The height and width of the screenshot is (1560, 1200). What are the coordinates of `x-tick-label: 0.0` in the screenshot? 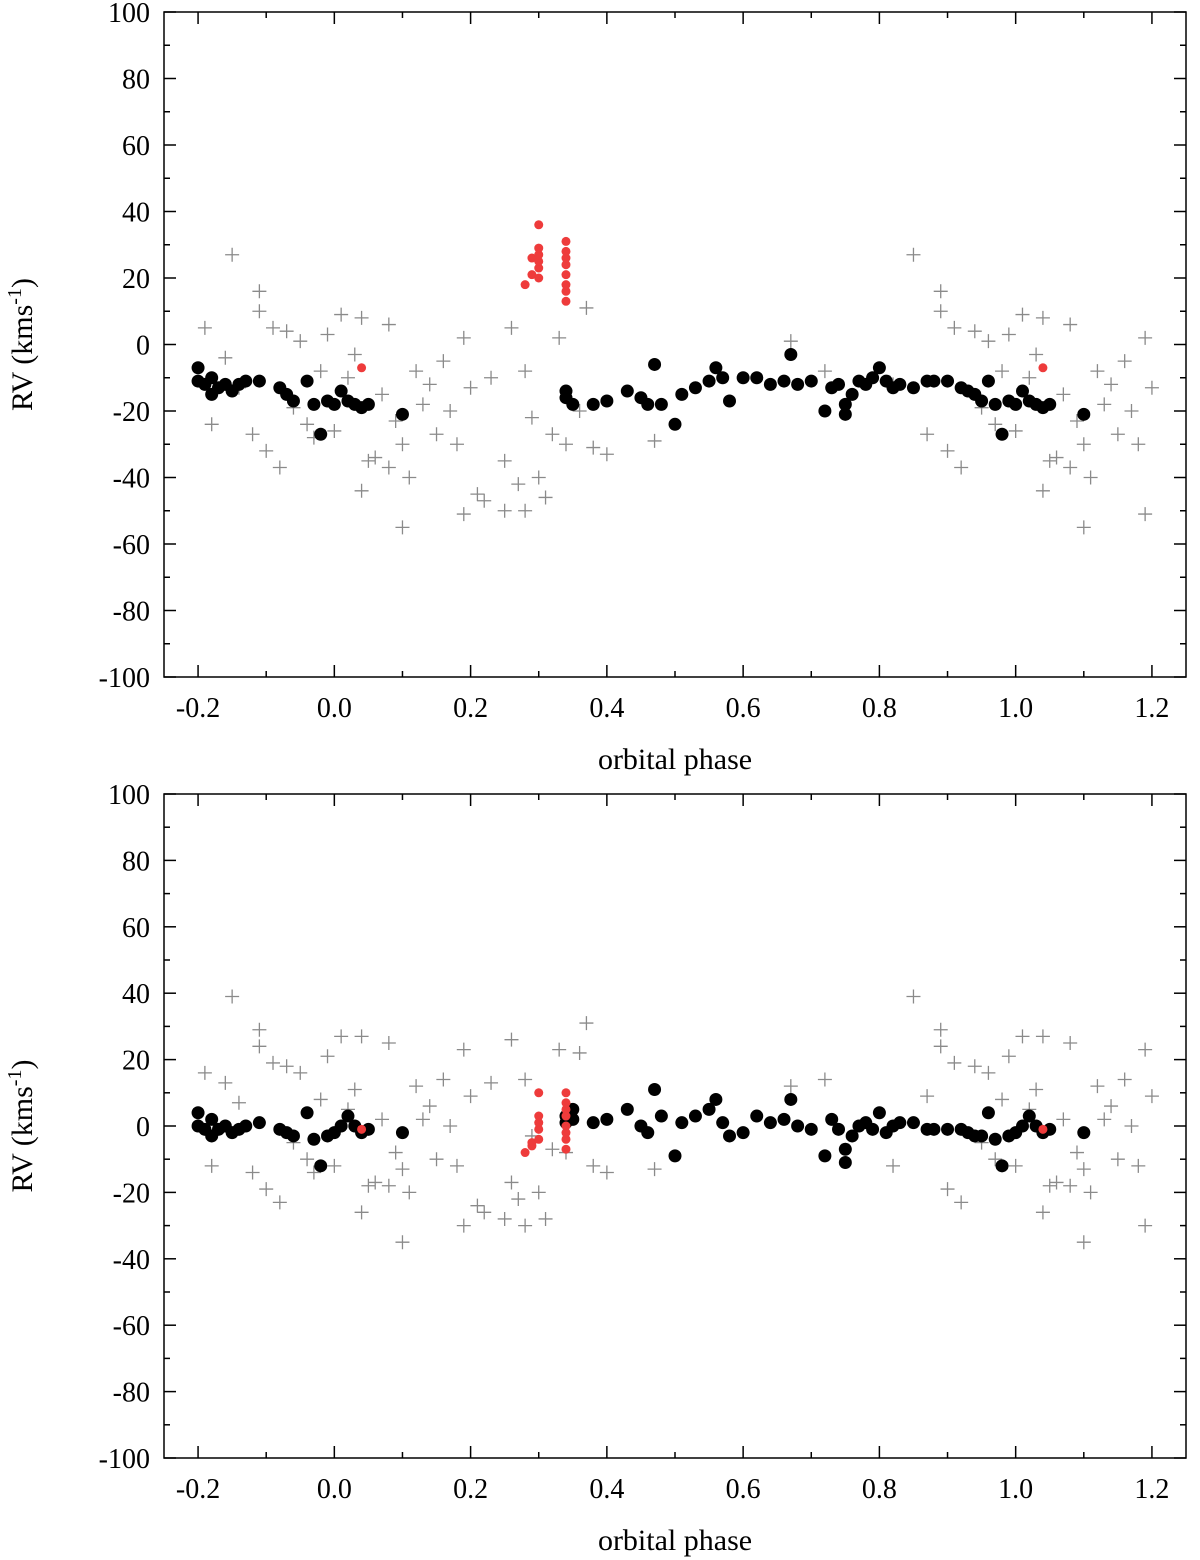 It's located at (334, 1489).